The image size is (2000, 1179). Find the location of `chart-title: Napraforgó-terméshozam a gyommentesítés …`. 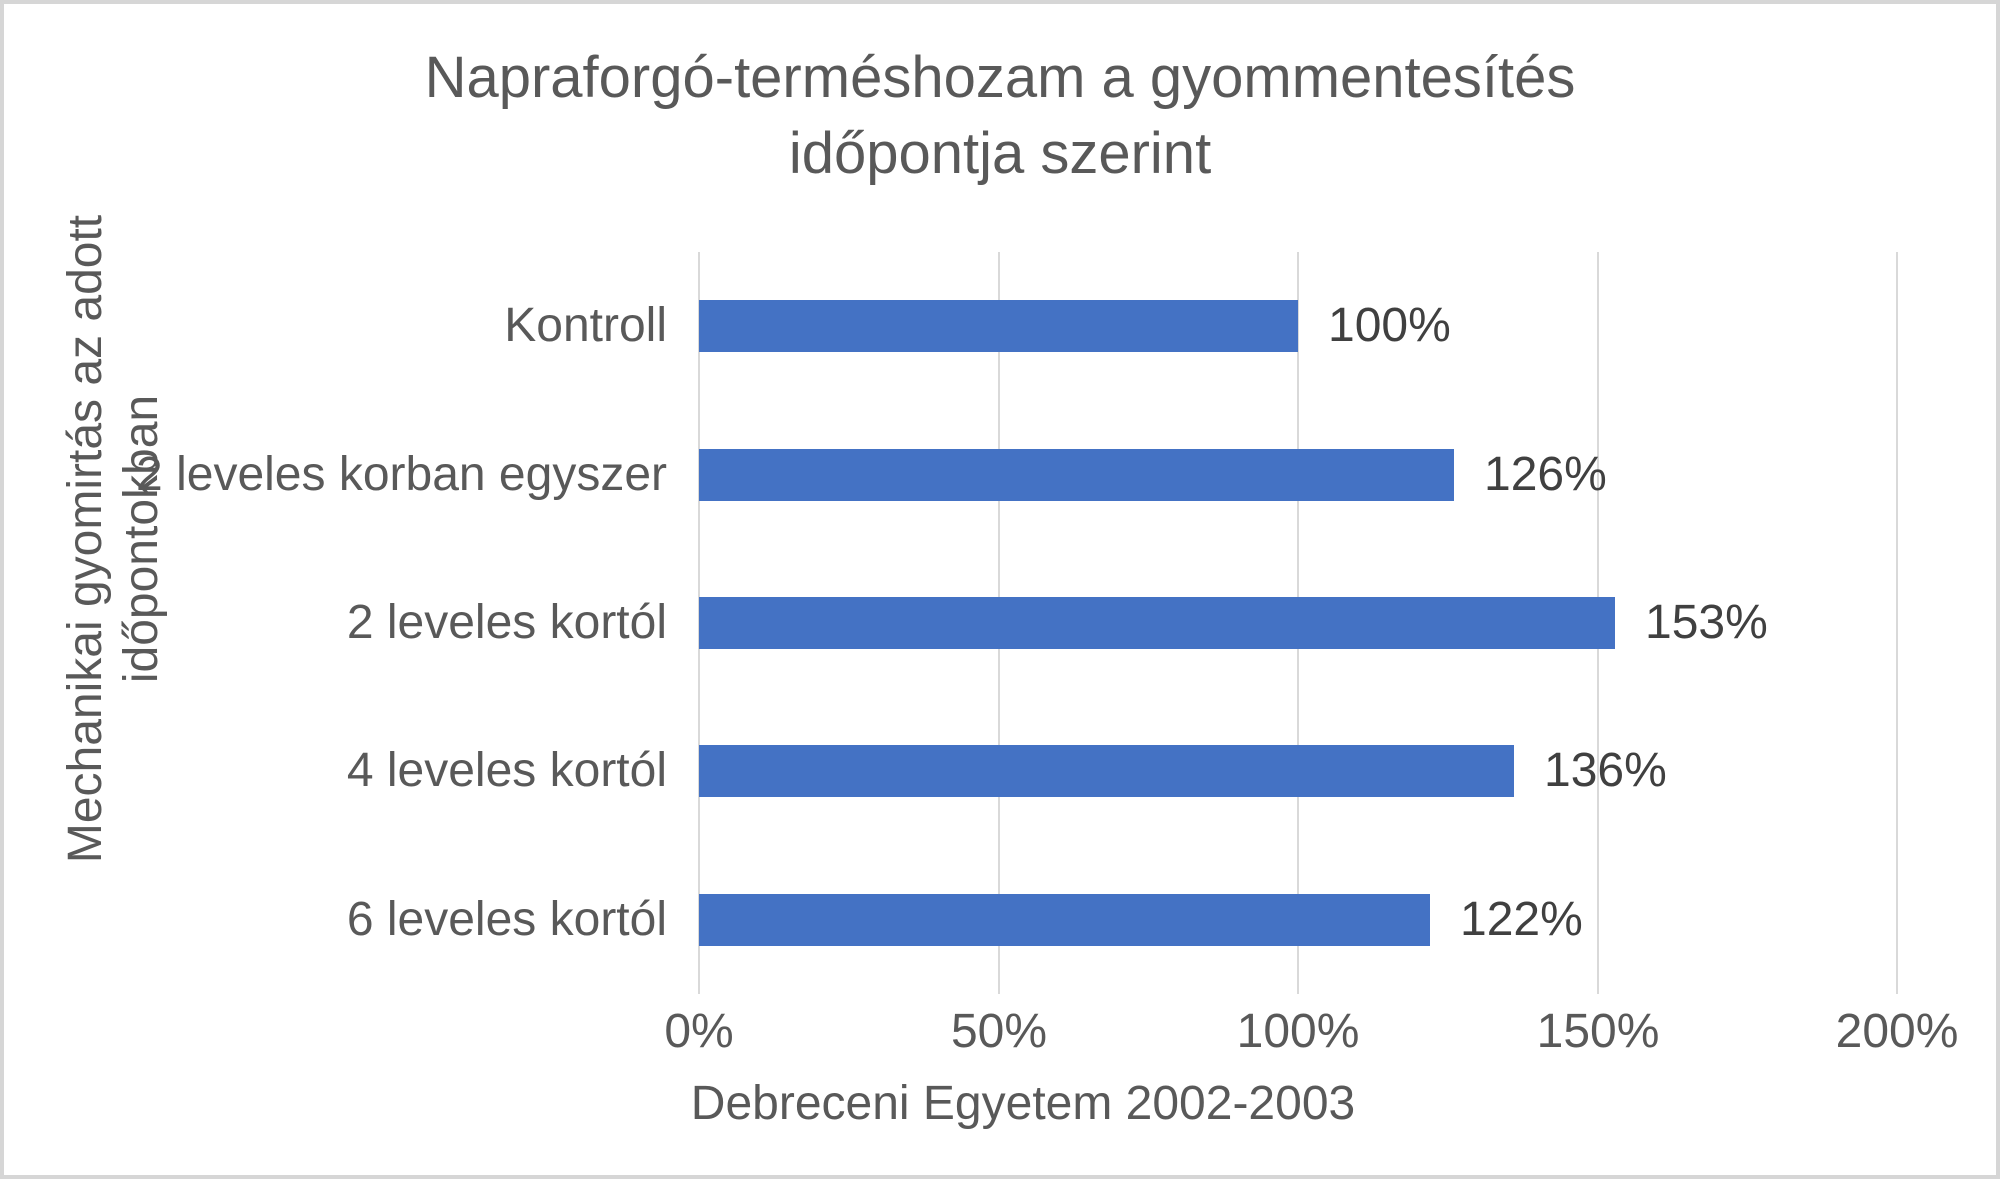

chart-title: Napraforgó-terméshozam a gyommentesítés … is located at coordinates (1000, 116).